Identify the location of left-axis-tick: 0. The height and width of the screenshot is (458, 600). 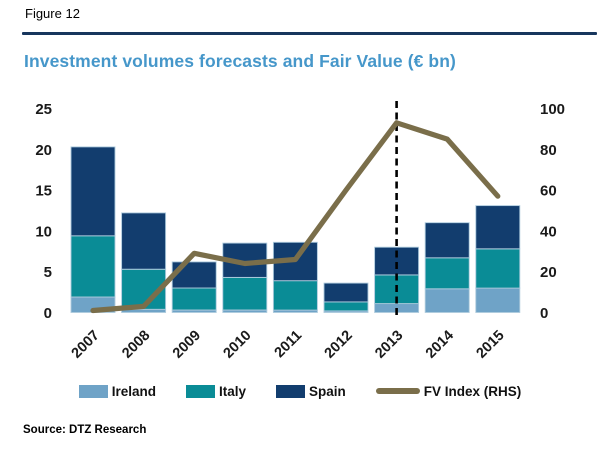
(48, 313).